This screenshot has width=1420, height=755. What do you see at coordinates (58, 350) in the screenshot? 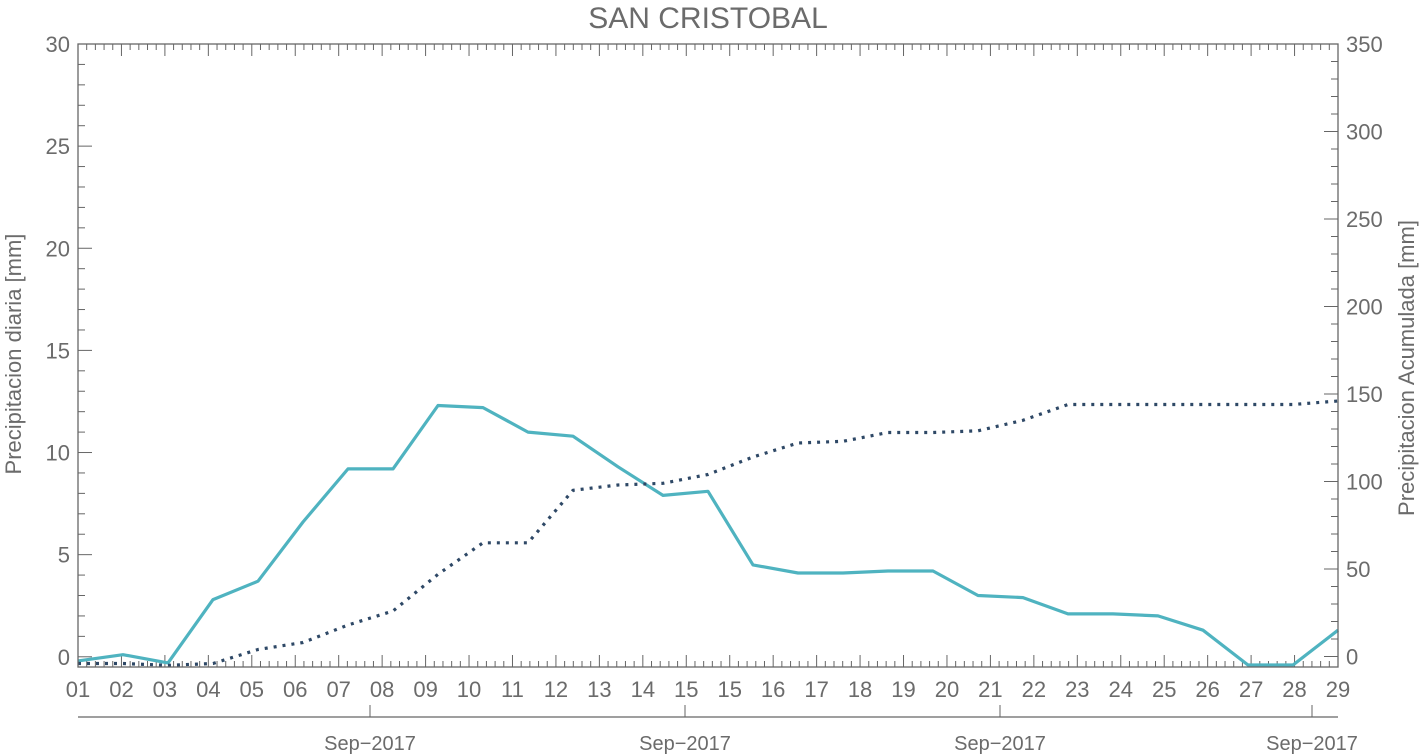
I see `left-y-tick-label: 15` at bounding box center [58, 350].